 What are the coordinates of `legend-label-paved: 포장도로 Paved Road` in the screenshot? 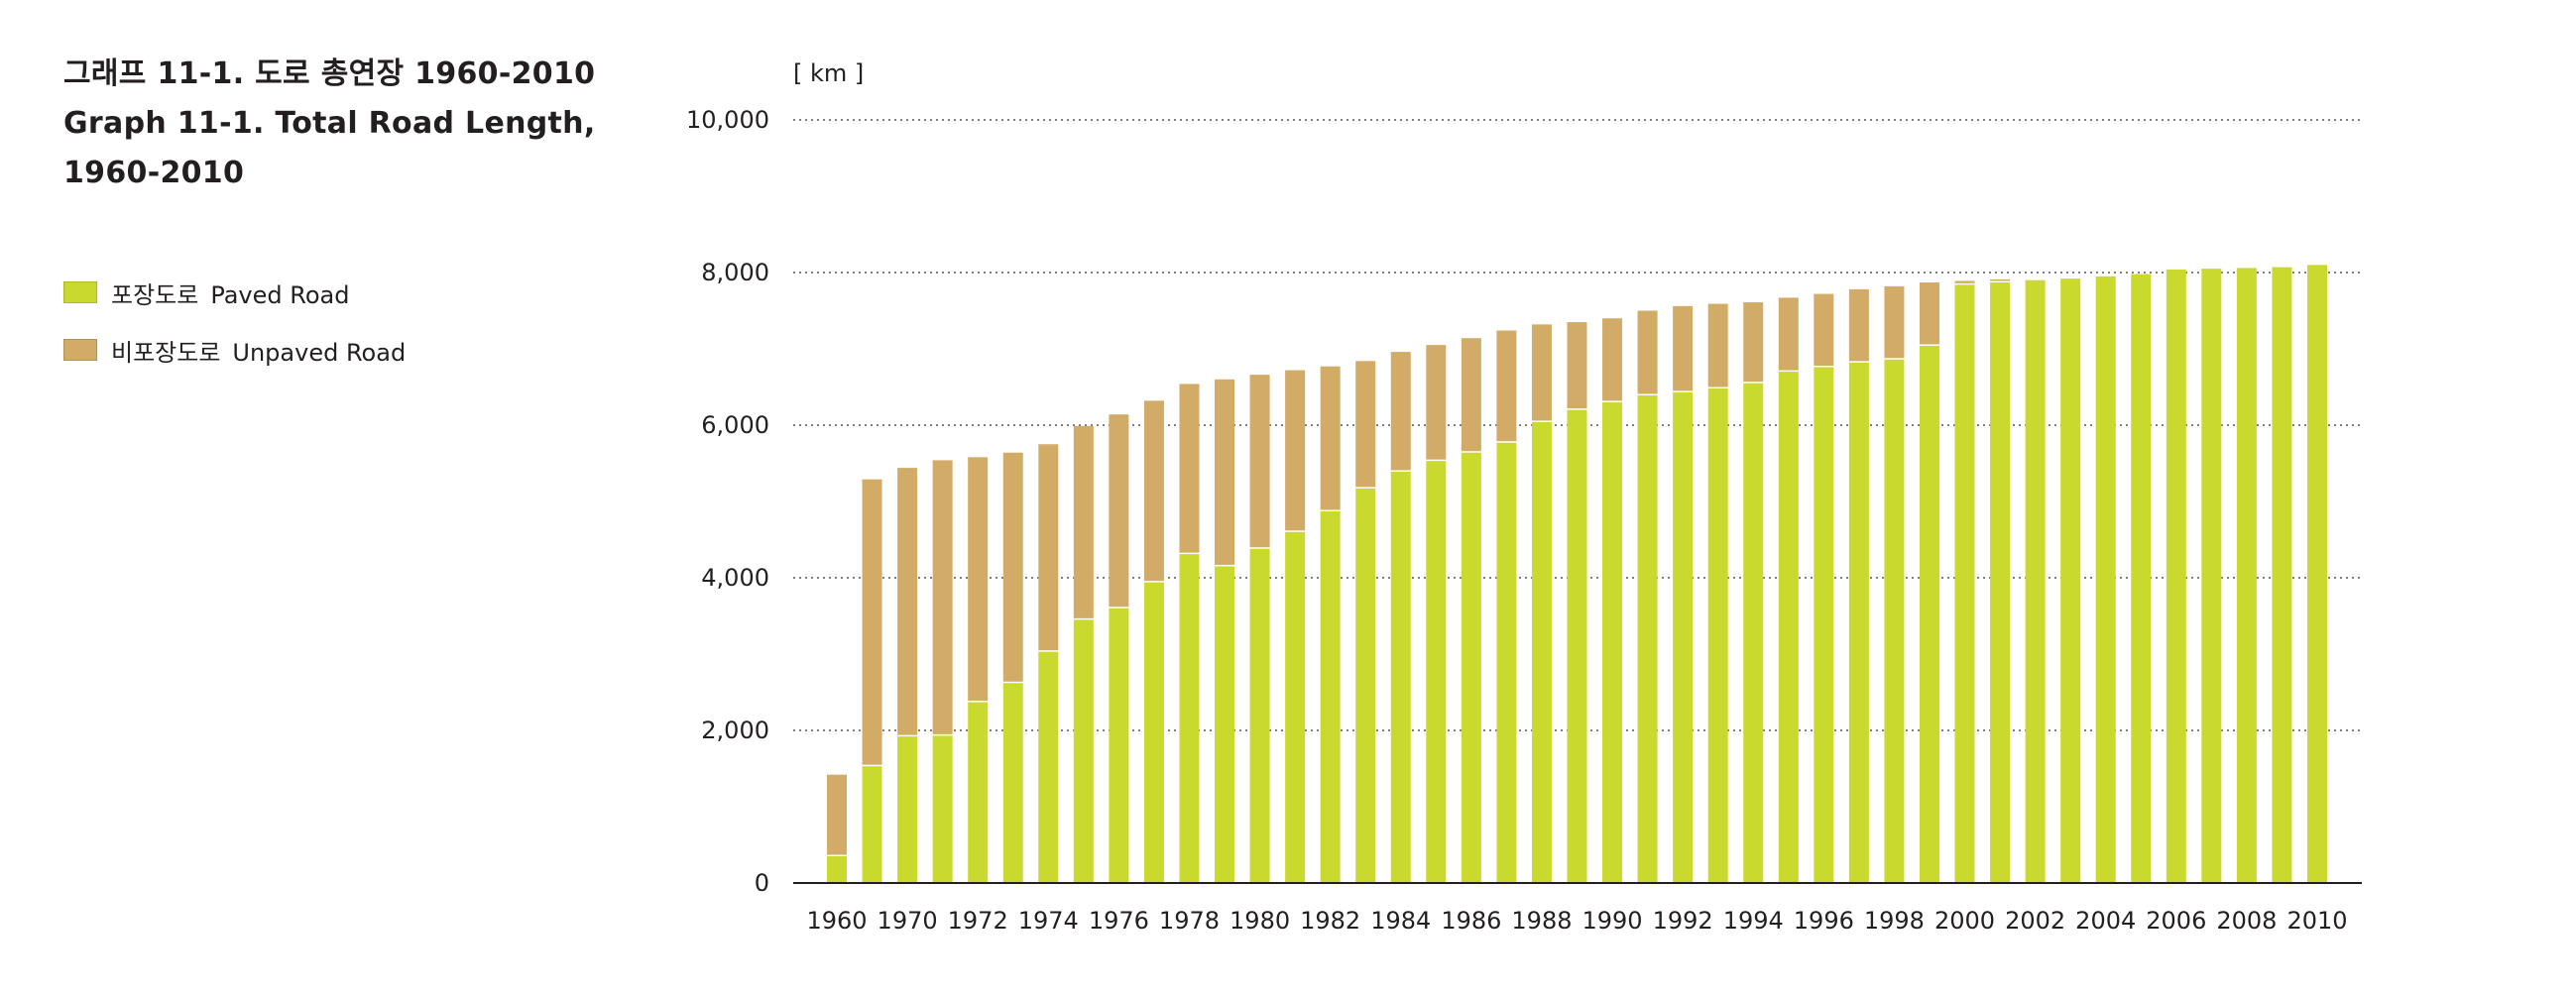 It's located at (230, 293).